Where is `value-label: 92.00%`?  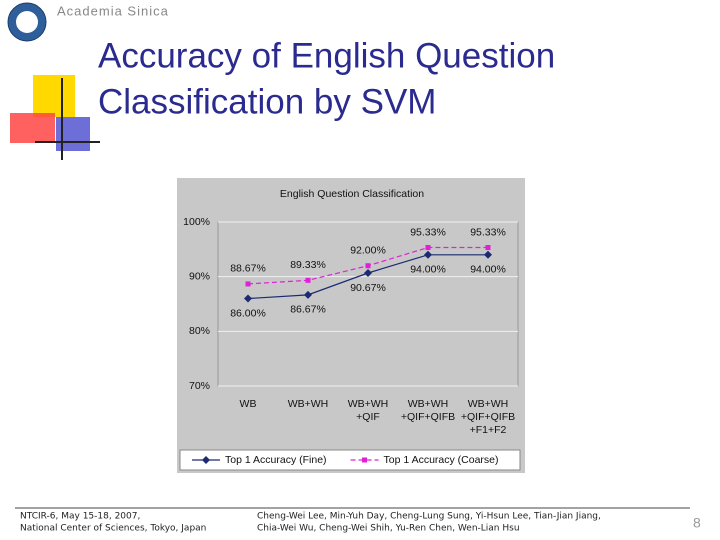 value-label: 92.00% is located at coordinates (368, 251).